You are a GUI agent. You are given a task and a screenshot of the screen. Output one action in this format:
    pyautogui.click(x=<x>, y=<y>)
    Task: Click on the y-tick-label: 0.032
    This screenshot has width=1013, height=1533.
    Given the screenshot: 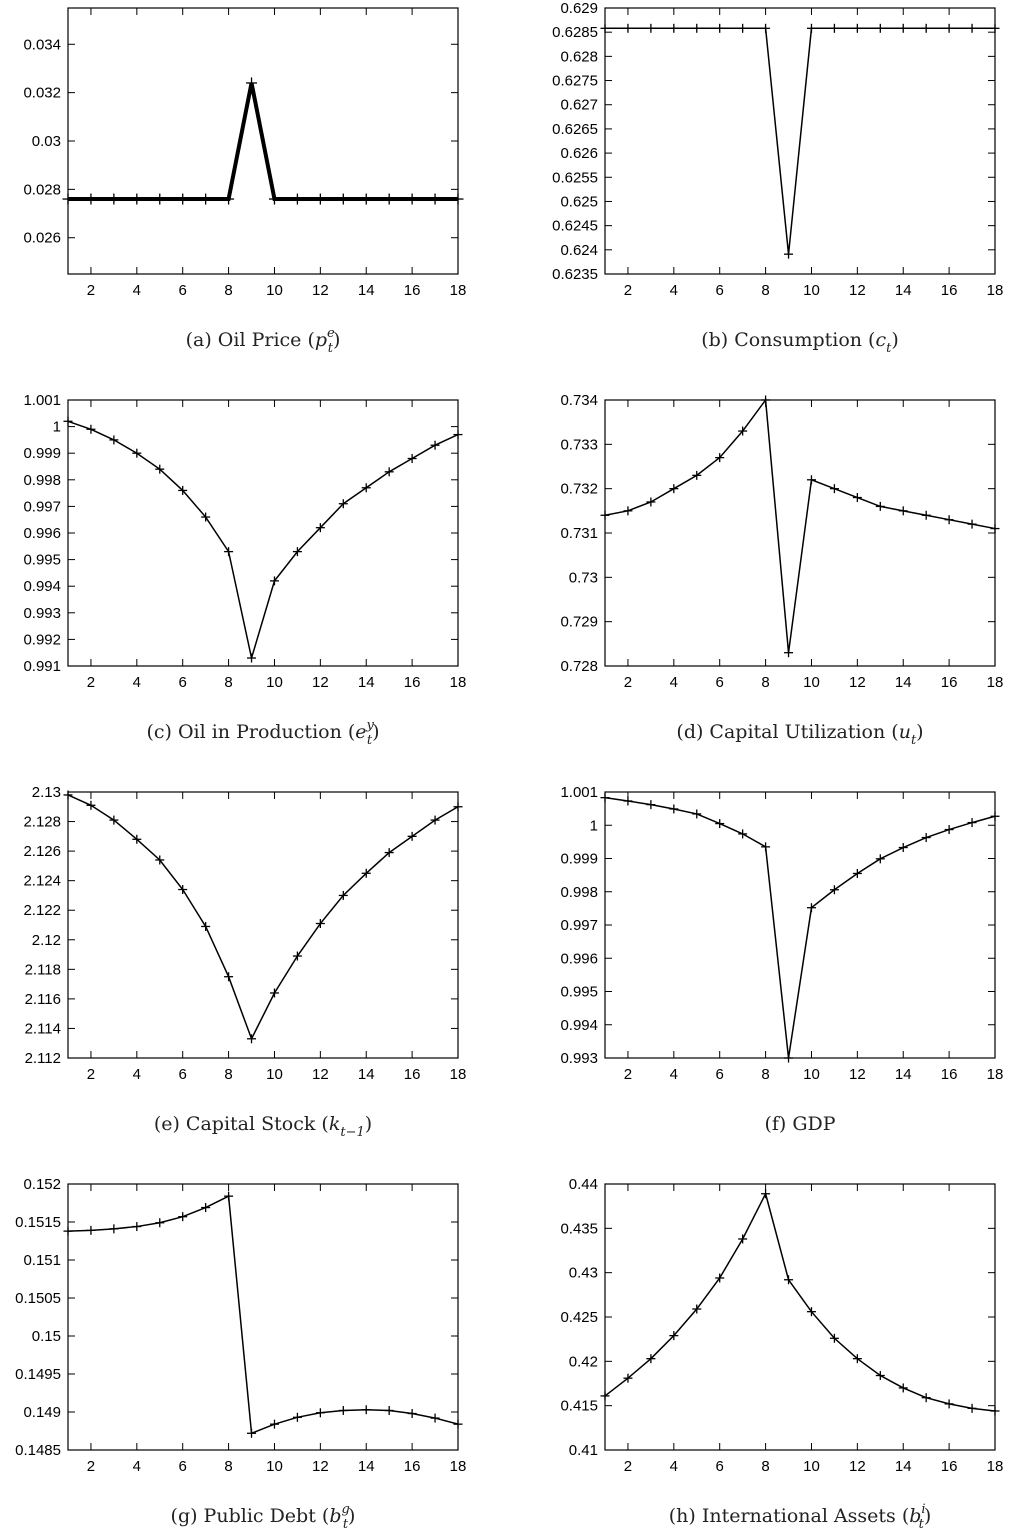 What is the action you would take?
    pyautogui.click(x=42, y=93)
    